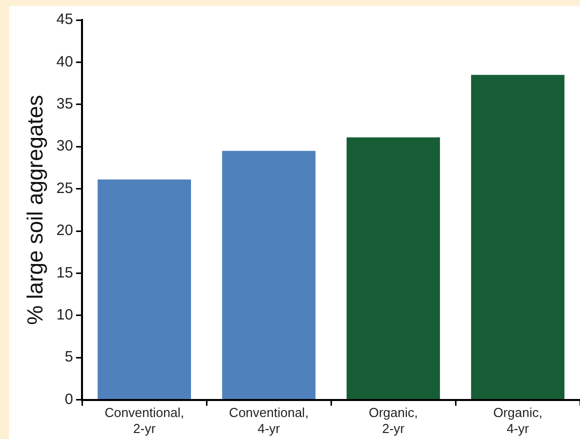 The height and width of the screenshot is (439, 580). I want to click on y-tick-label: 25, so click(65, 188).